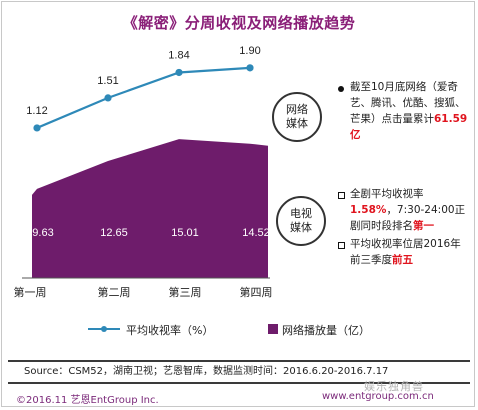  Describe the element at coordinates (256, 292) in the screenshot. I see `x-tick-label: 第四周` at that location.